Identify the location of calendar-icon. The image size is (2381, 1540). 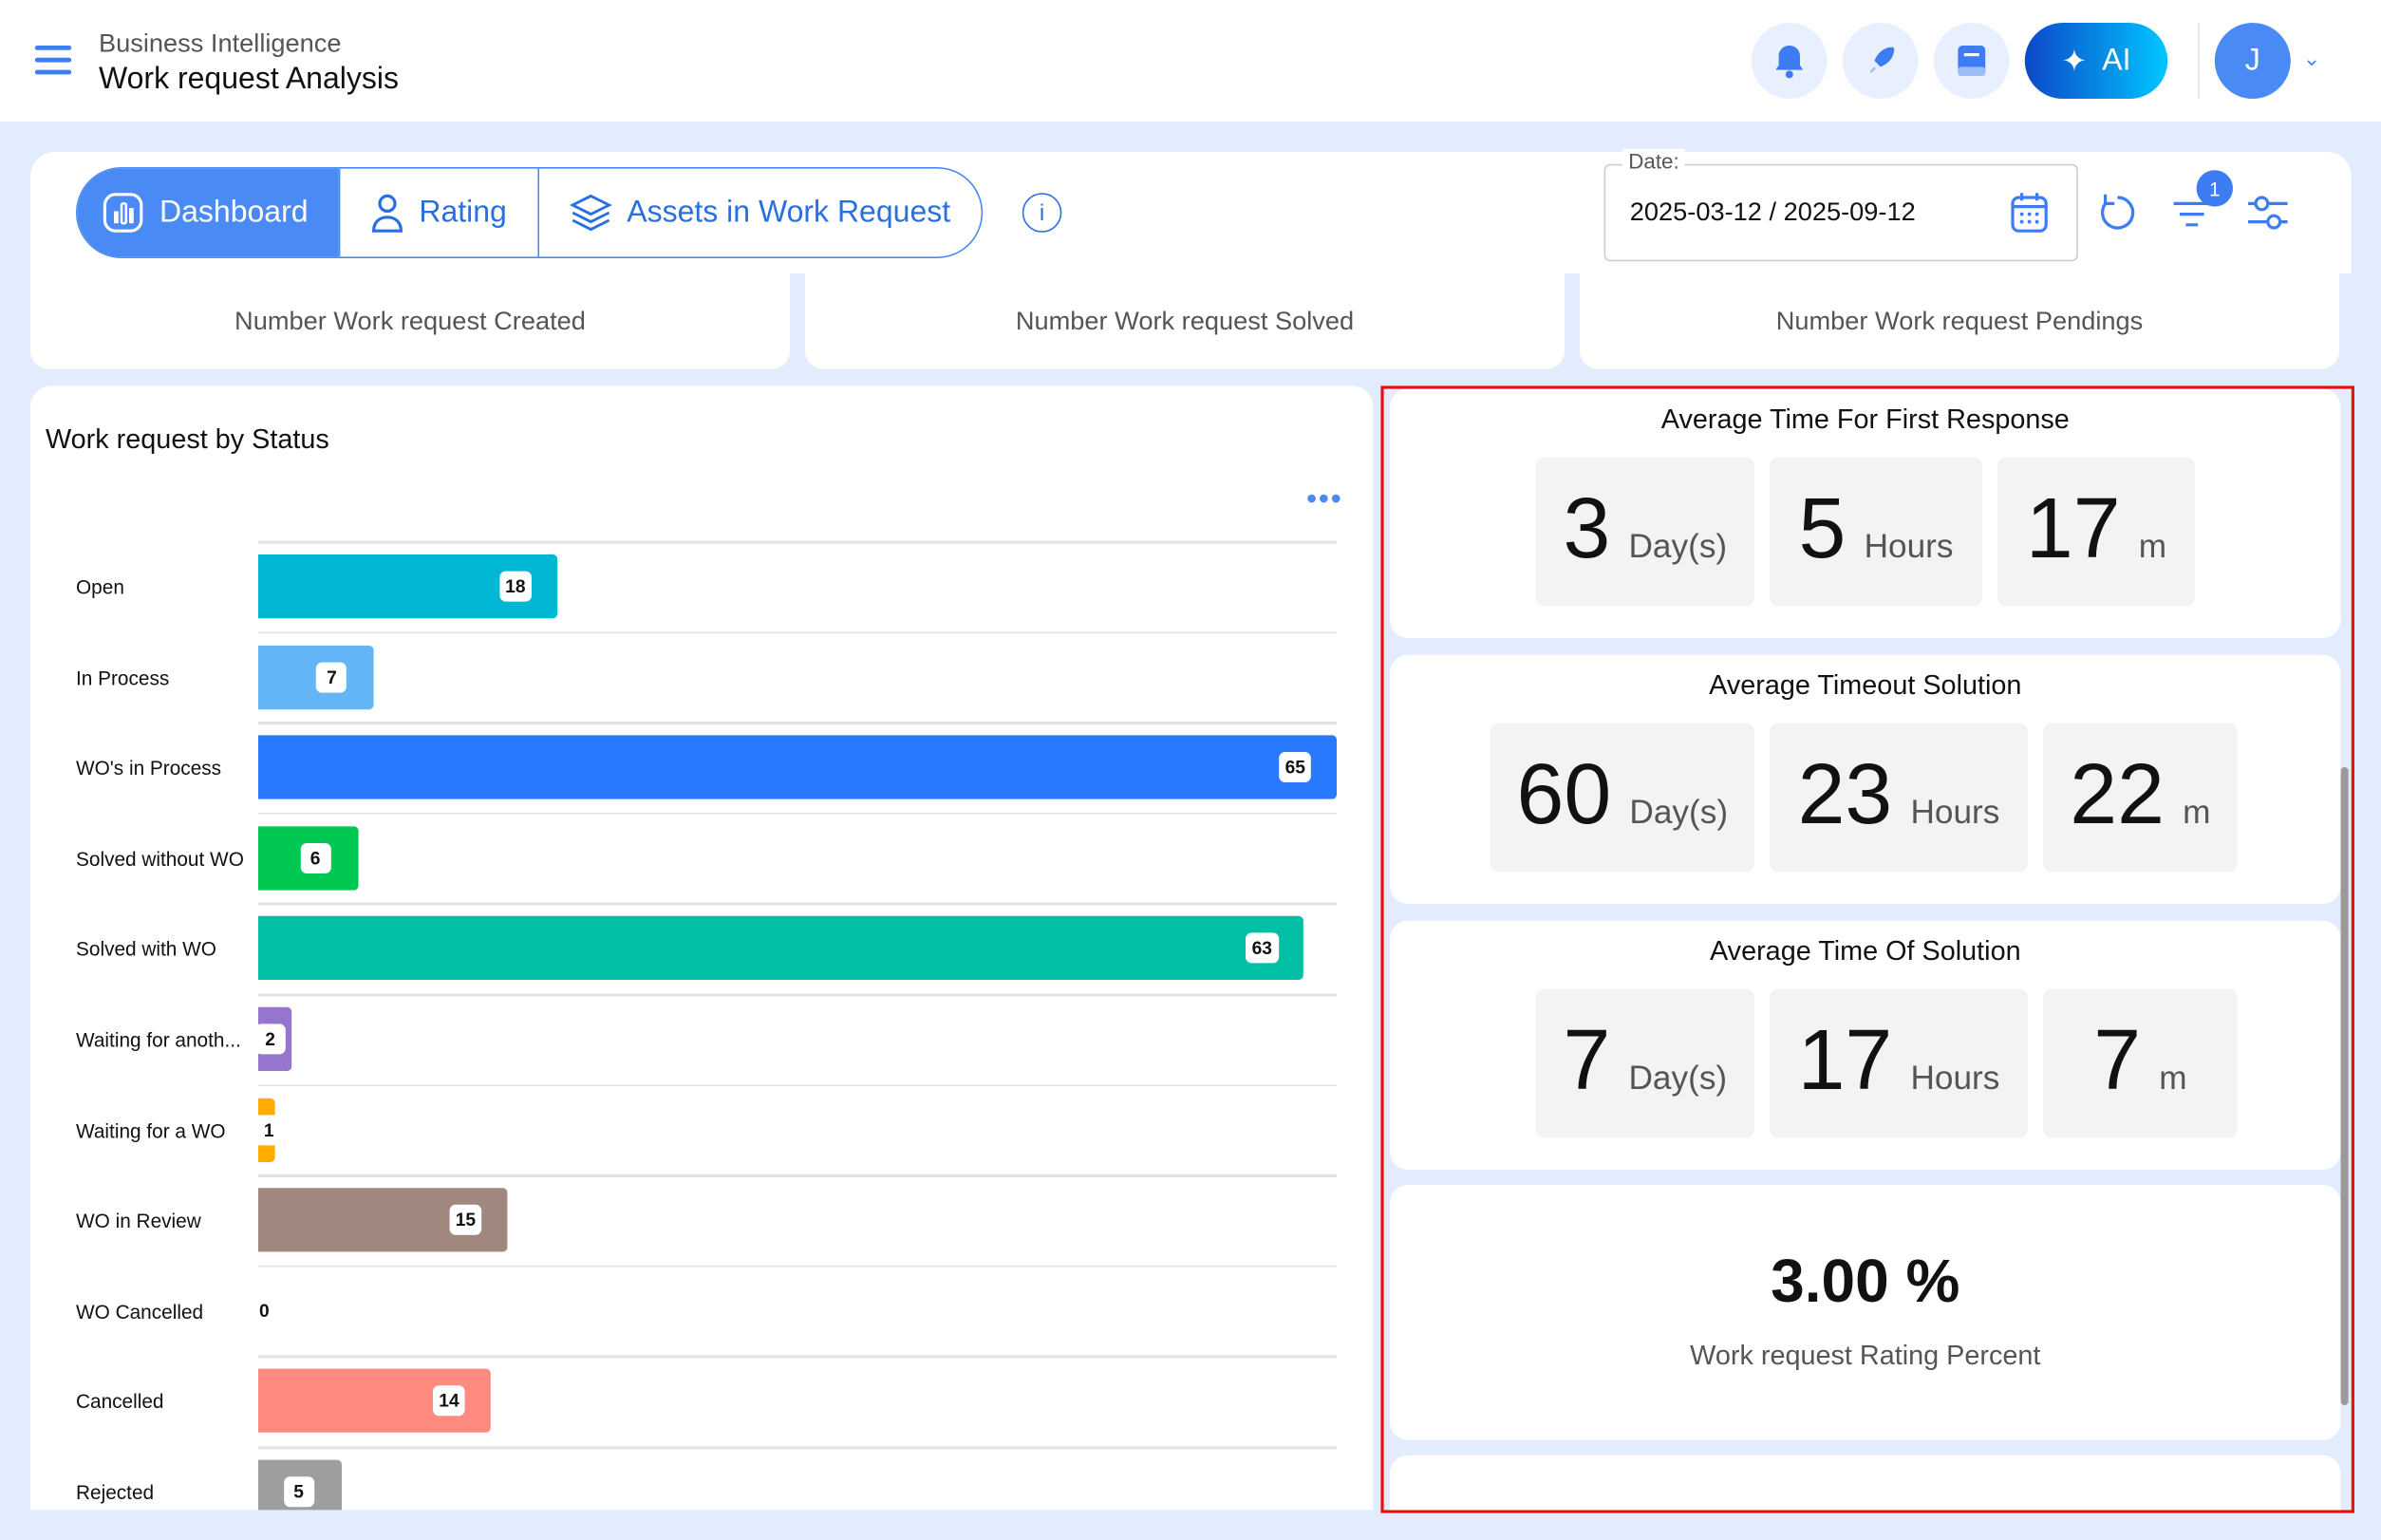
(2030, 214).